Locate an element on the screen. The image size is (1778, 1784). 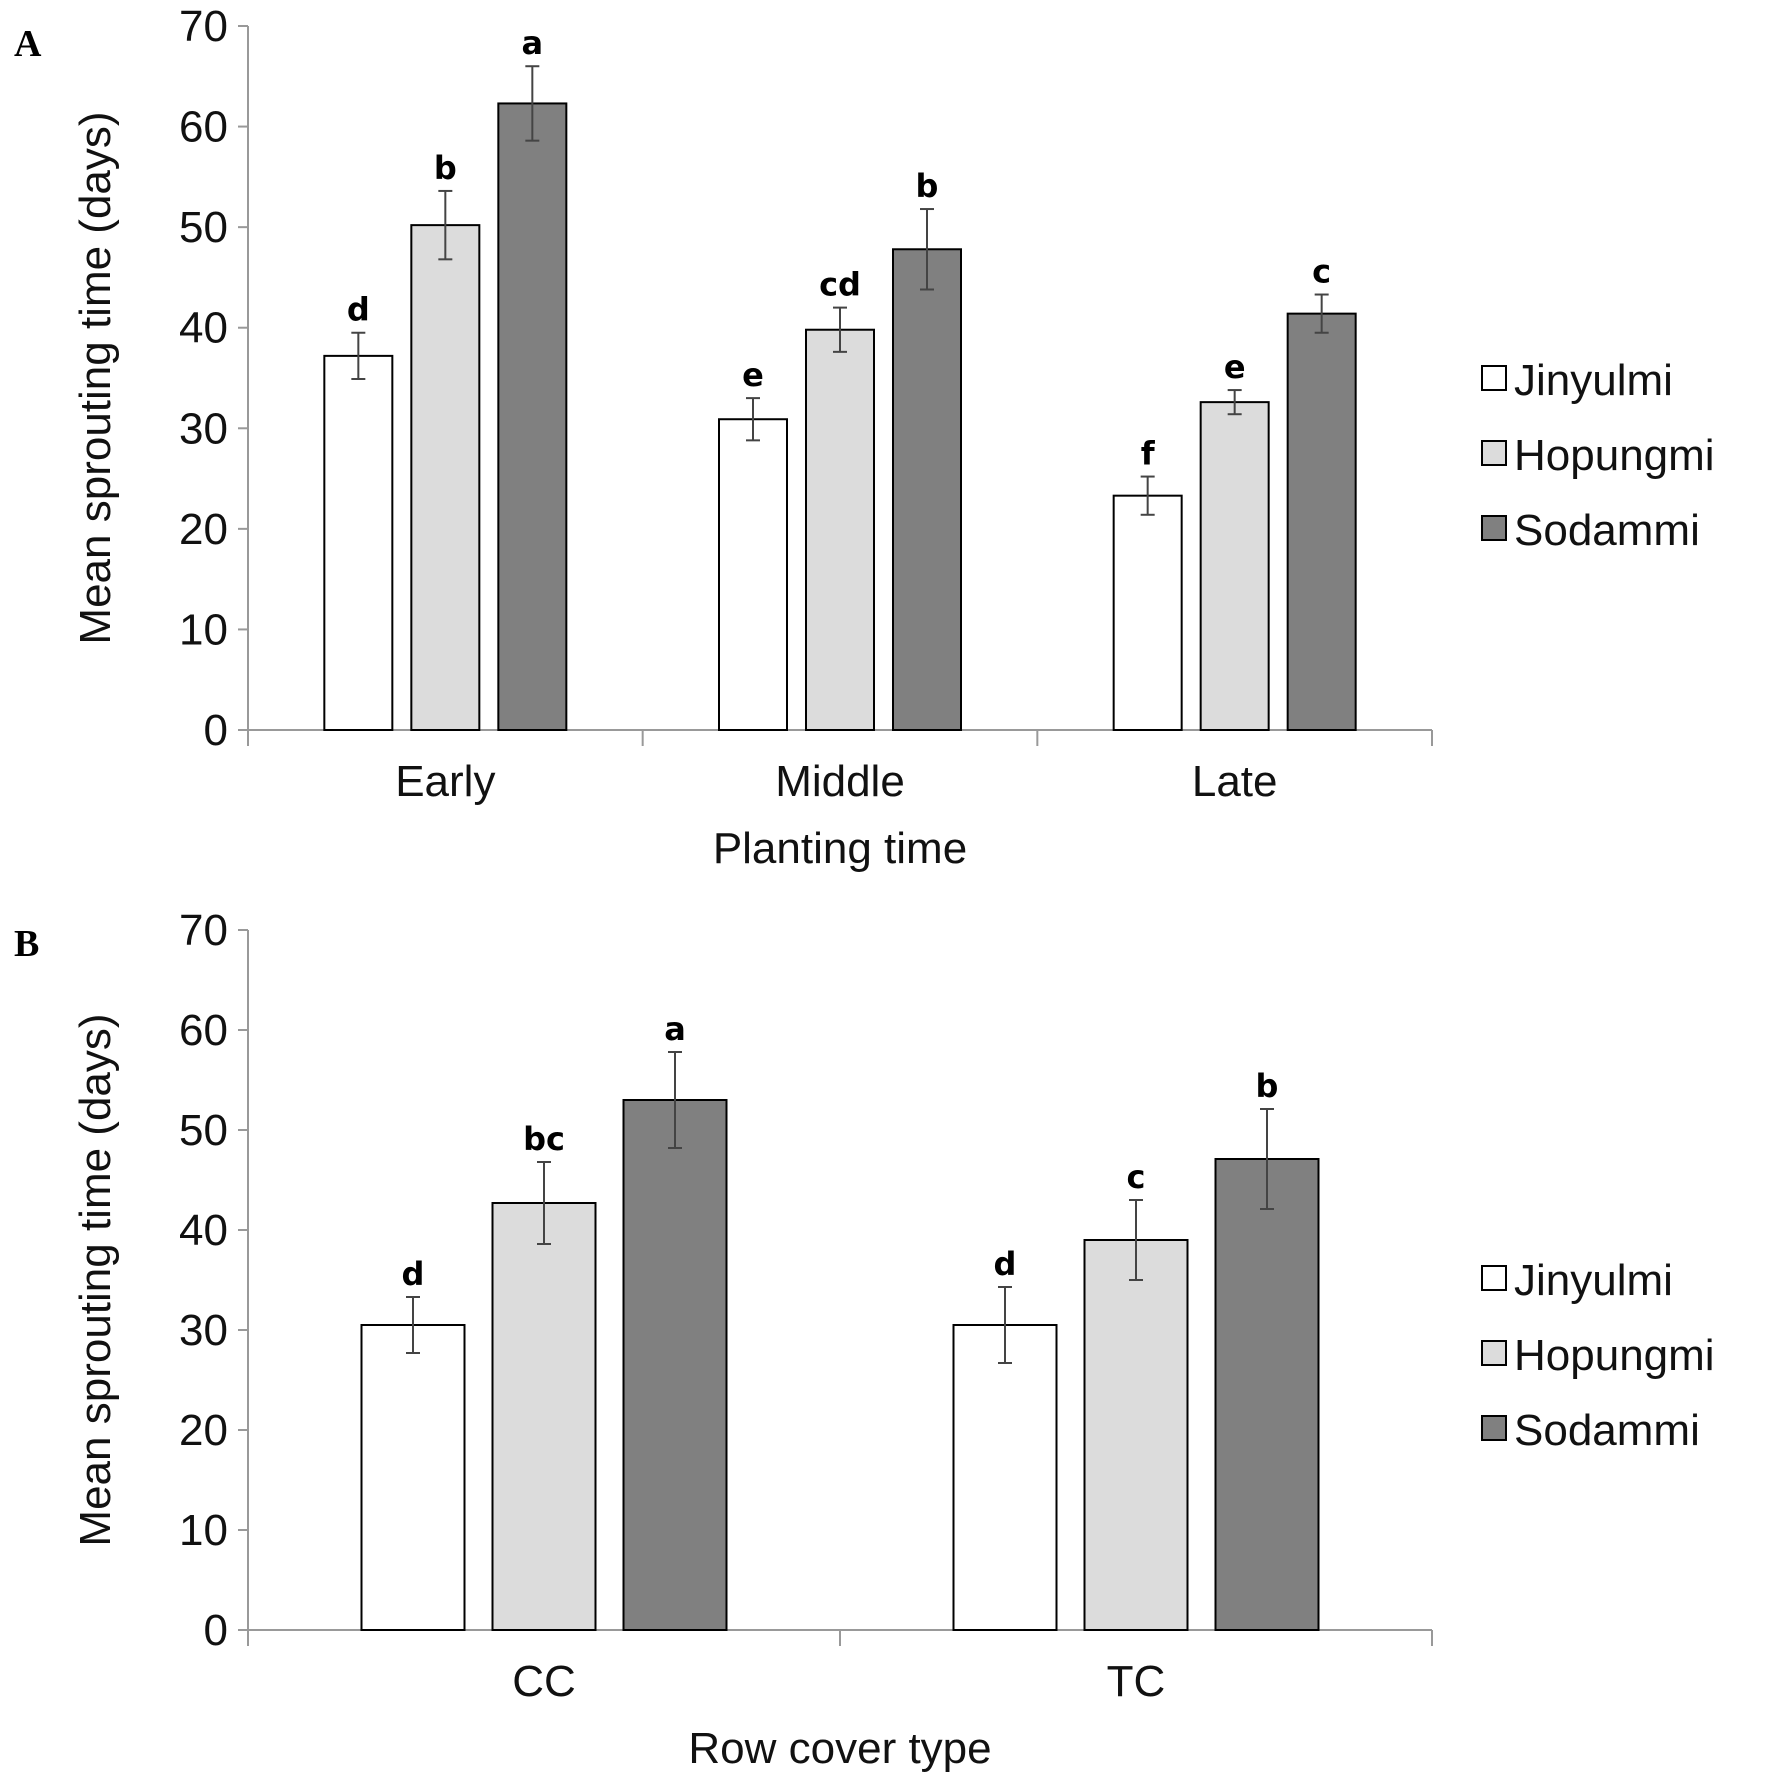
panel-label: B is located at coordinates (26, 944).